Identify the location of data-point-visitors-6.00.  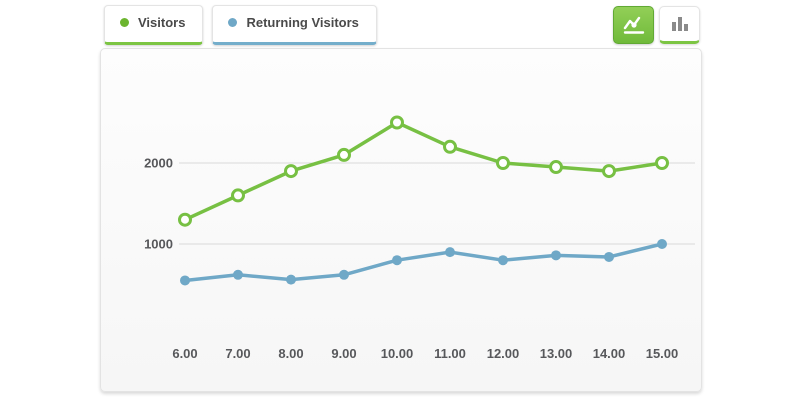
(185, 219).